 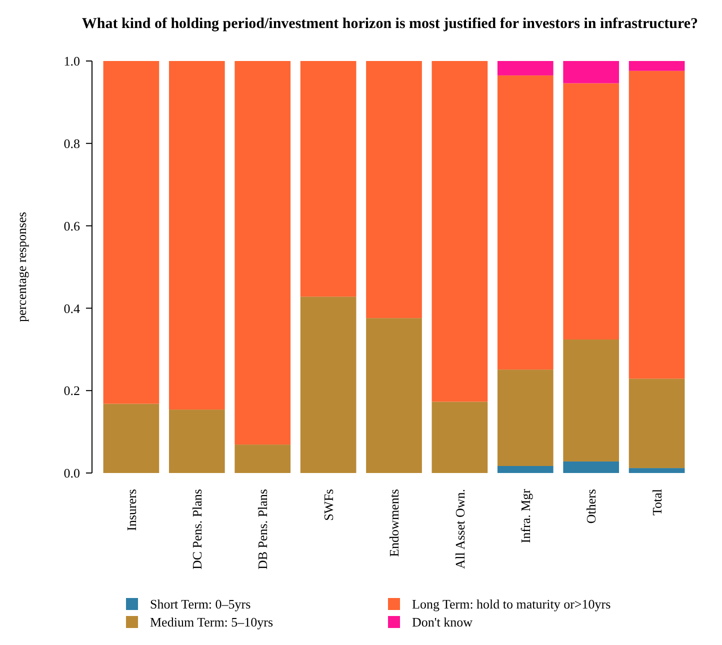 I want to click on legend-label: Long Term: hold to maturity or>10yrs, so click(x=511, y=604).